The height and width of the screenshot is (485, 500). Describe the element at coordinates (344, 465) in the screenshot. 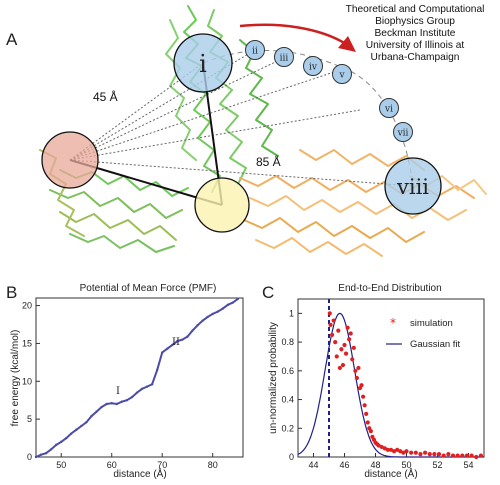

I see `dist-xtick-label: 46` at that location.